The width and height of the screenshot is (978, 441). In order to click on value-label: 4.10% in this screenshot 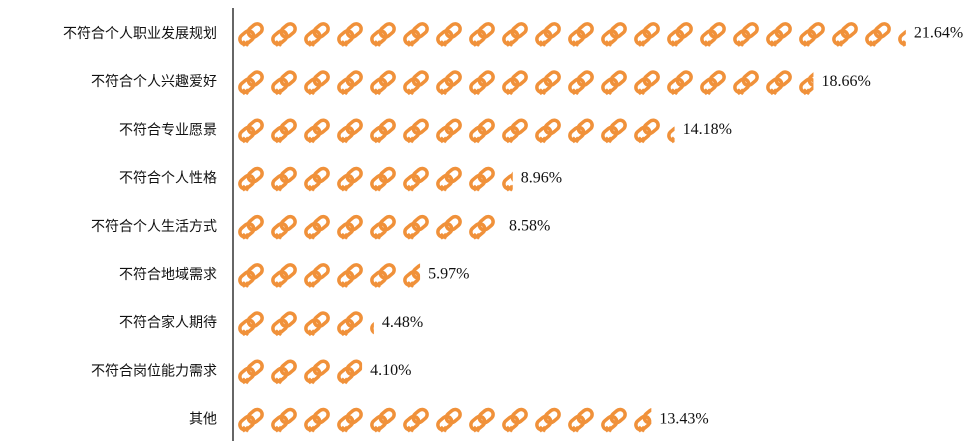, I will do `click(390, 370)`.